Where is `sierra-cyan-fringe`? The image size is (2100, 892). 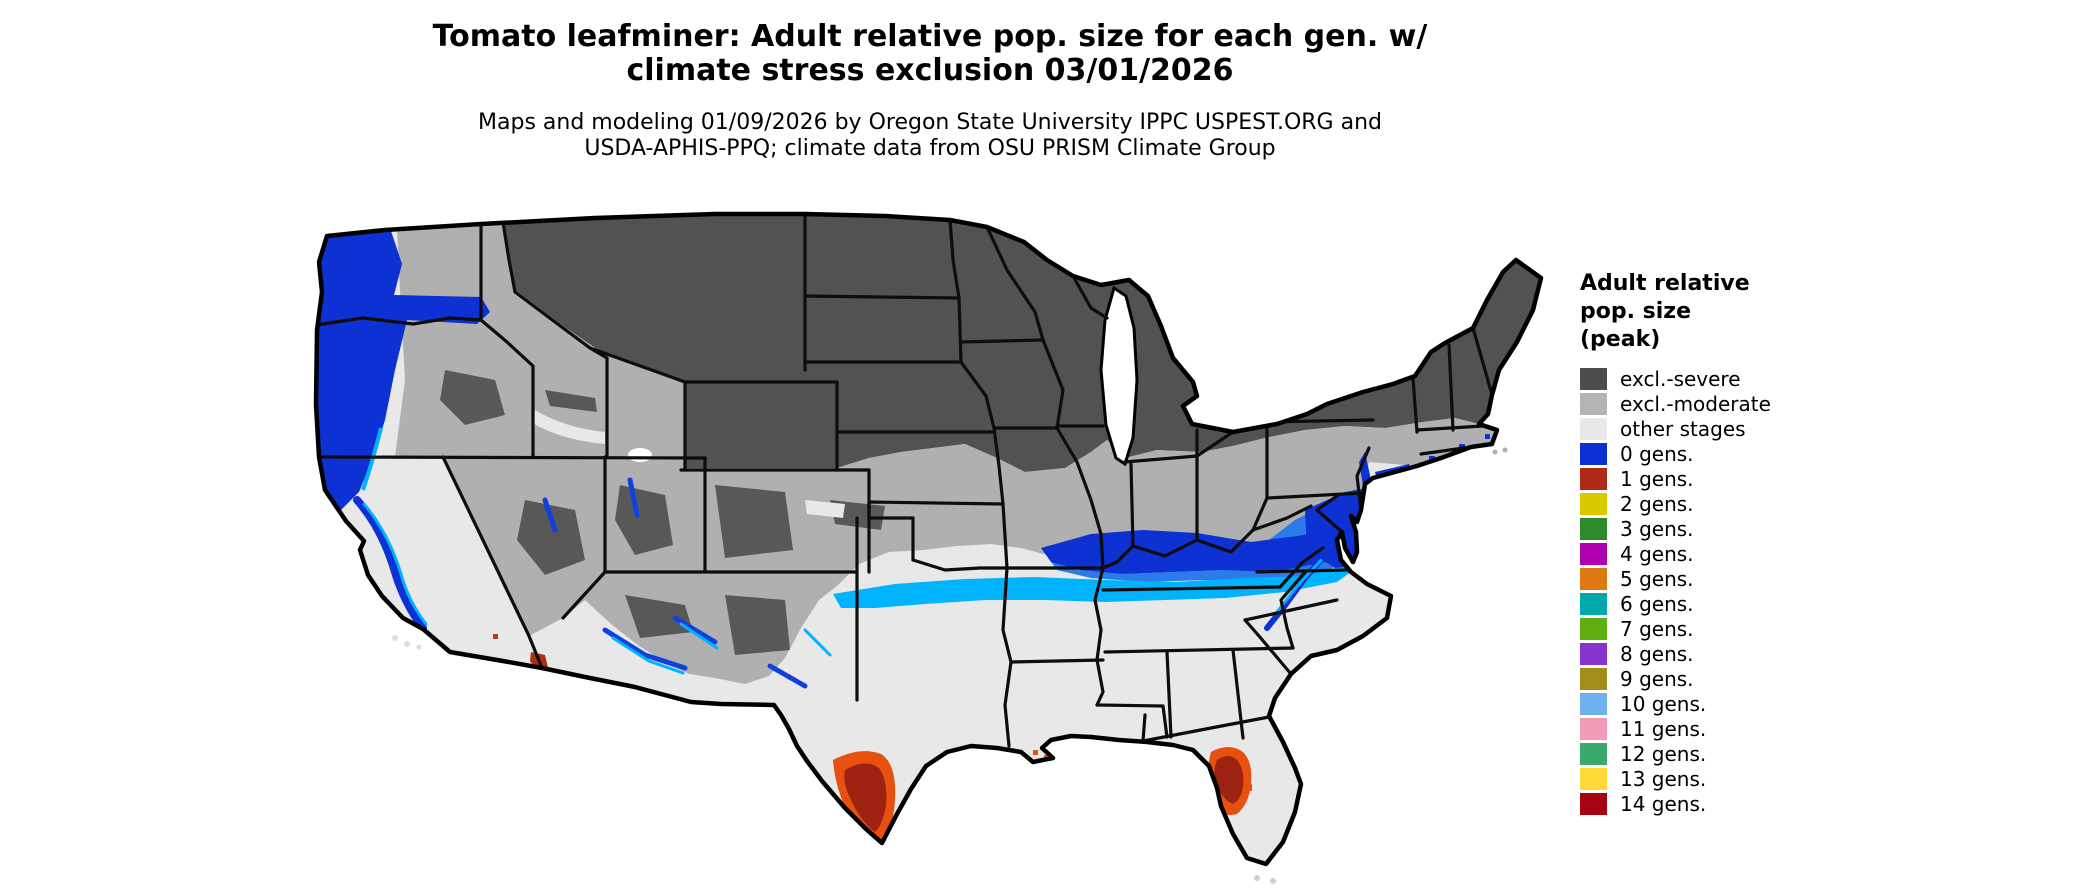 sierra-cyan-fringe is located at coordinates (395, 564).